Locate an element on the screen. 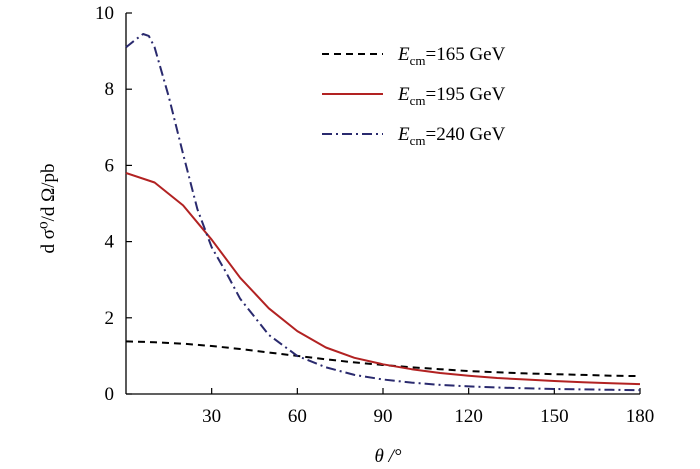  x-tick-label: 90 is located at coordinates (383, 416).